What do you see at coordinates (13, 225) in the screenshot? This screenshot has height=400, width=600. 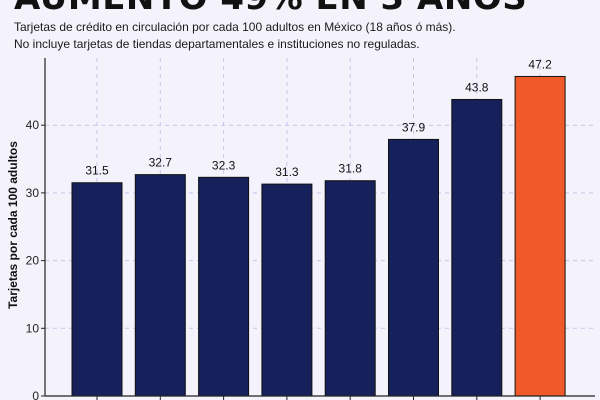 I see `y-axis-label: Tarjetas por cada 100 adultos` at bounding box center [13, 225].